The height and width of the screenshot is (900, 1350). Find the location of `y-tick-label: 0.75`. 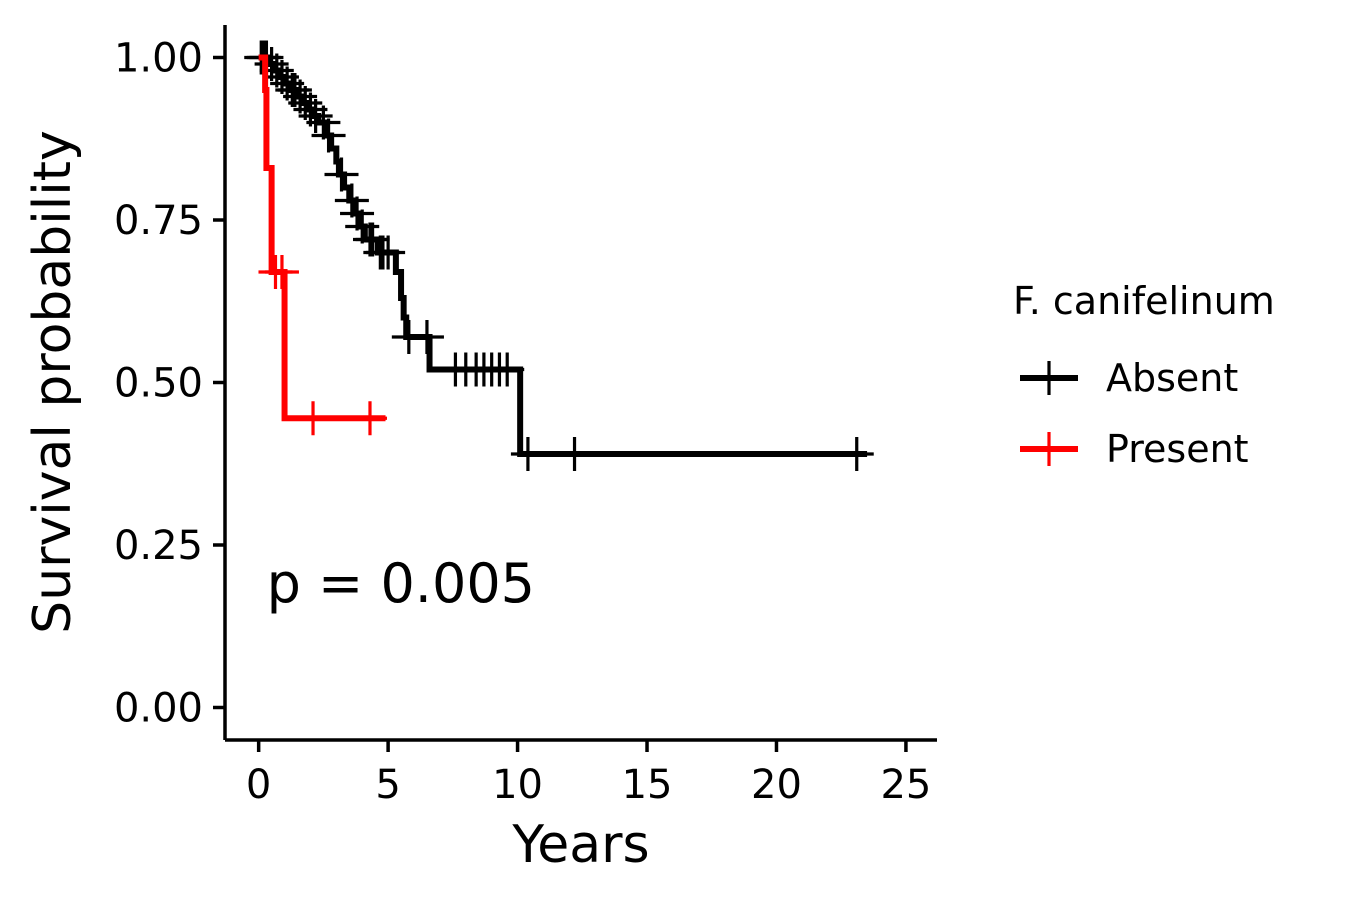

y-tick-label: 0.75 is located at coordinates (158, 221).